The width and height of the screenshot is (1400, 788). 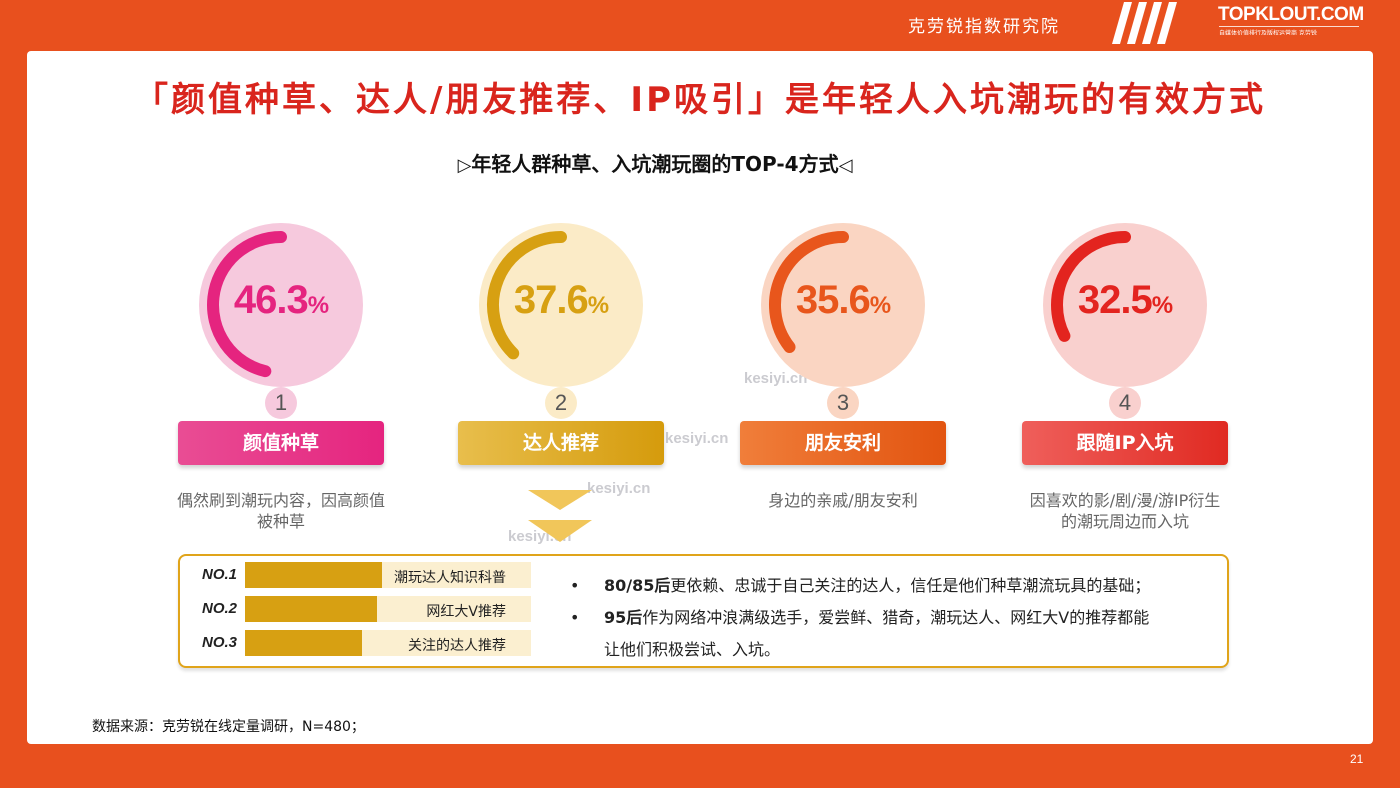 I want to click on institute-name: 克劳锐指数研究院, so click(x=984, y=27).